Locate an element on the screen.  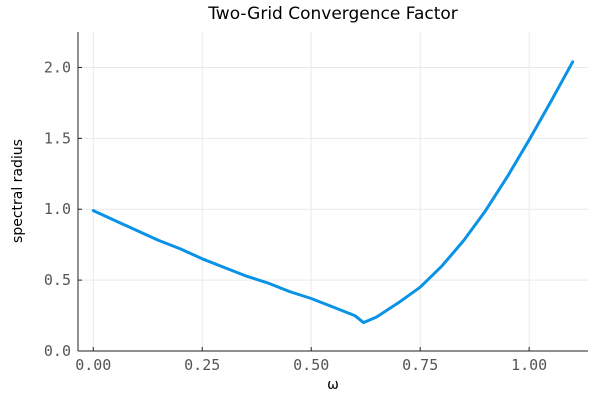
x-tick-label: 0.75 is located at coordinates (420, 365).